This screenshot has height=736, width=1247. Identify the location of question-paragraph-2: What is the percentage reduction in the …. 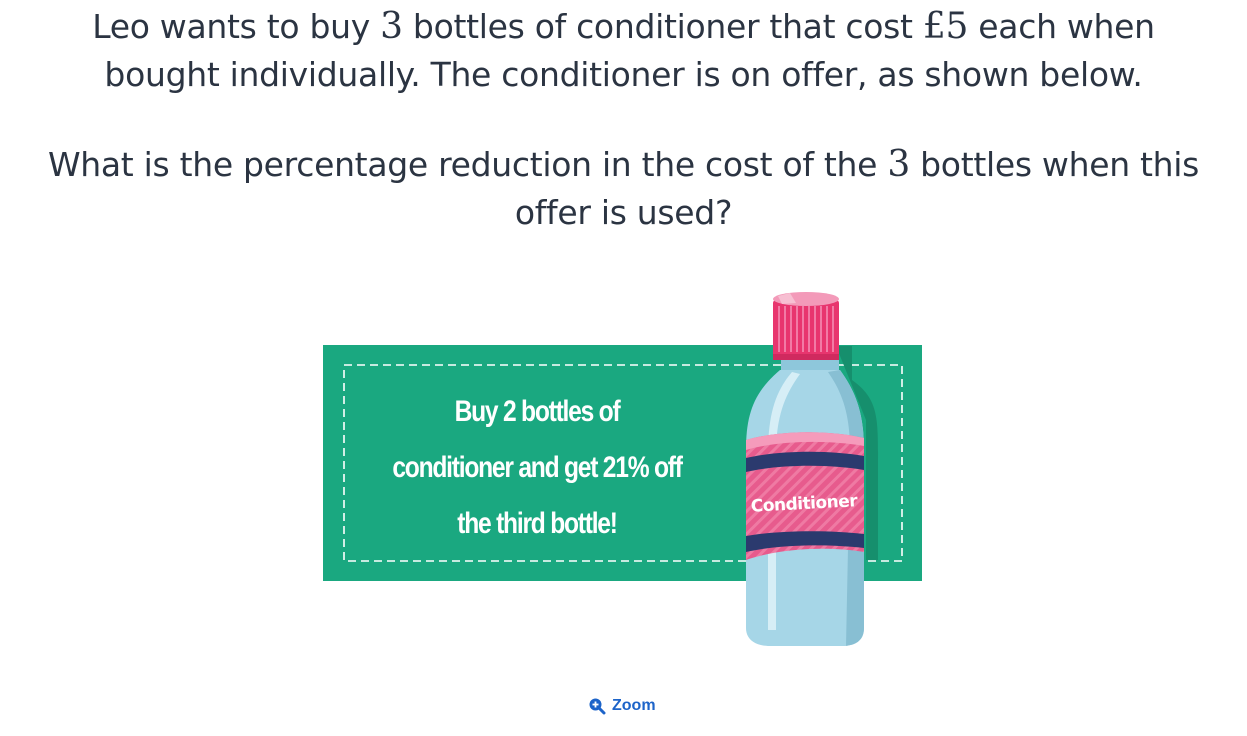
(623, 189).